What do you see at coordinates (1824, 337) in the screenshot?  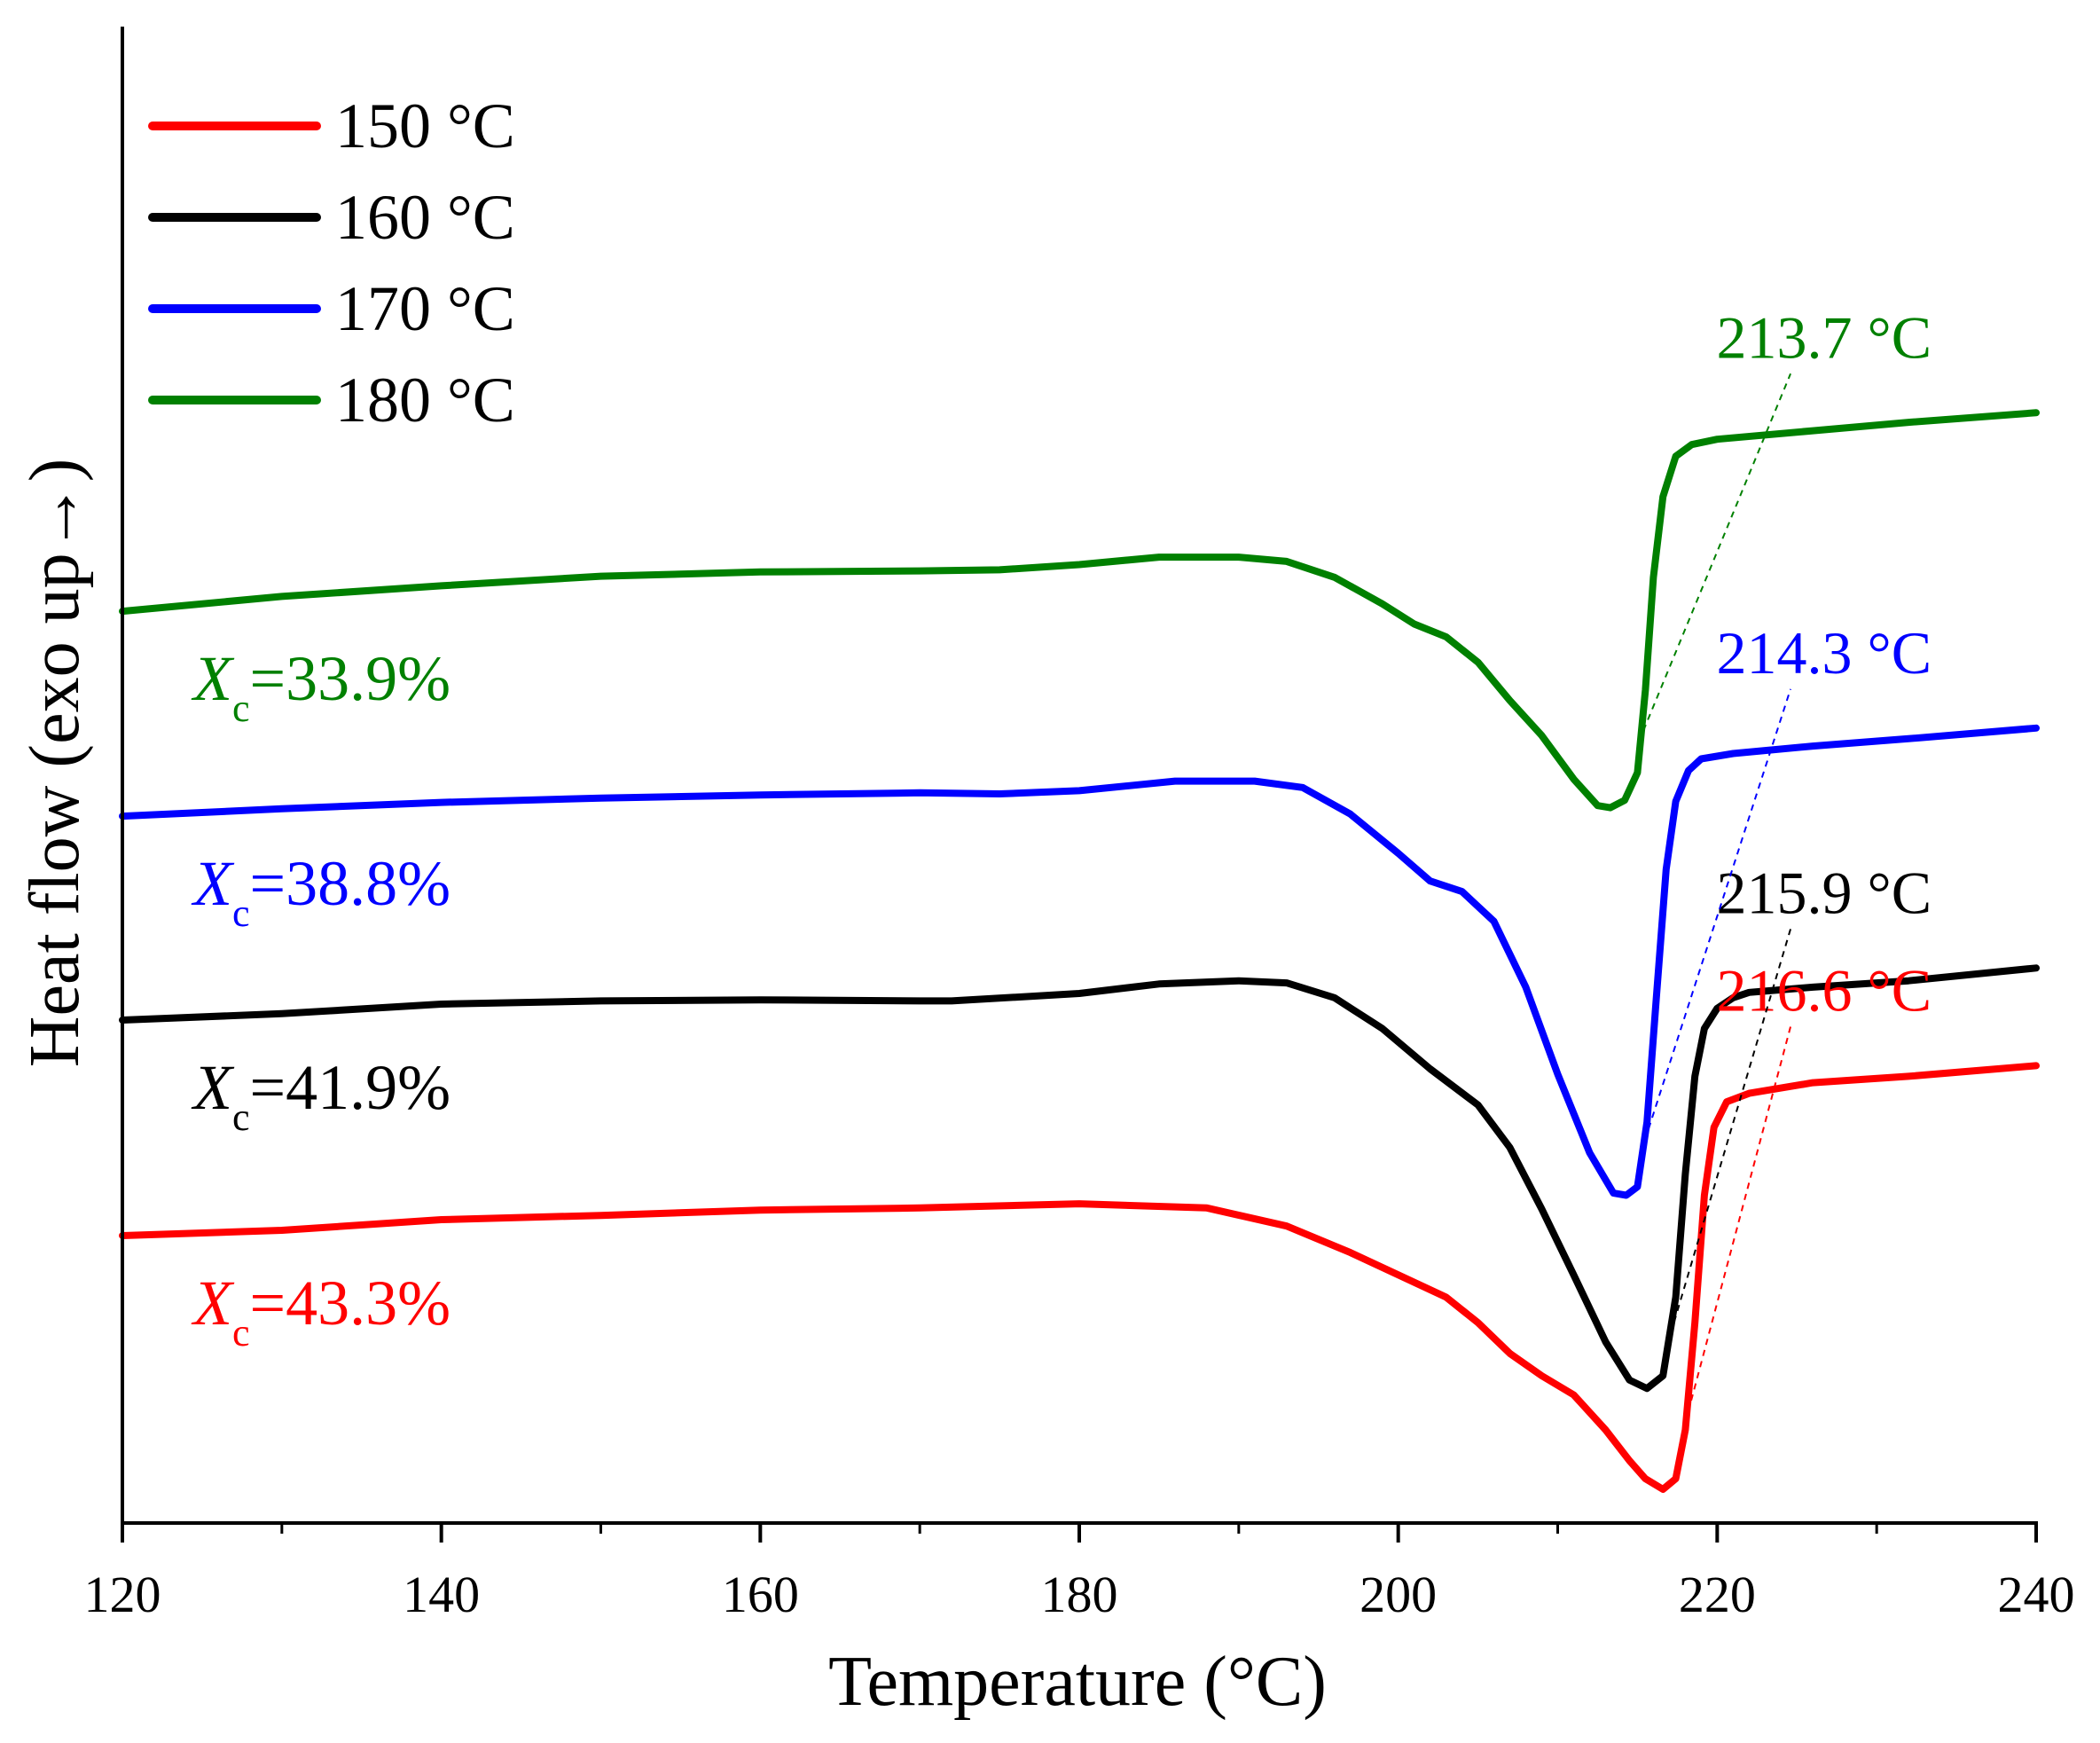 I see `peak-label-180: 213.7 °C` at bounding box center [1824, 337].